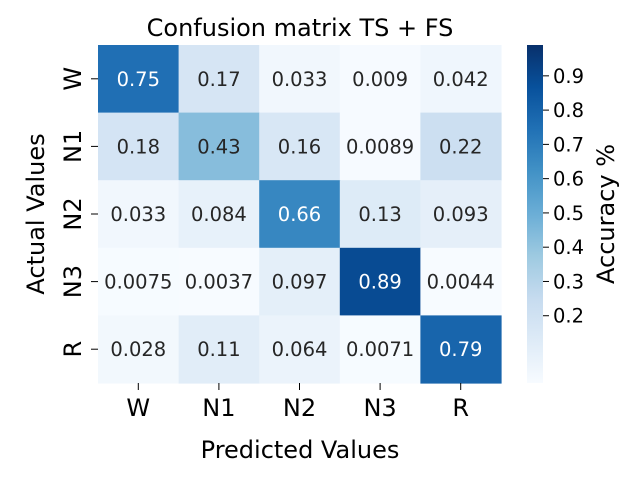 This screenshot has width=640, height=480. I want to click on cell-value-label: 0.028, so click(138, 349).